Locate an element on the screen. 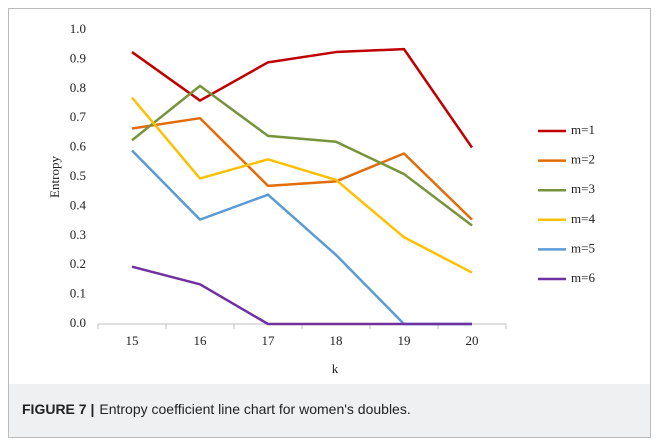 Image resolution: width=659 pixels, height=446 pixels. y-tick-label: 0.6 is located at coordinates (78, 146).